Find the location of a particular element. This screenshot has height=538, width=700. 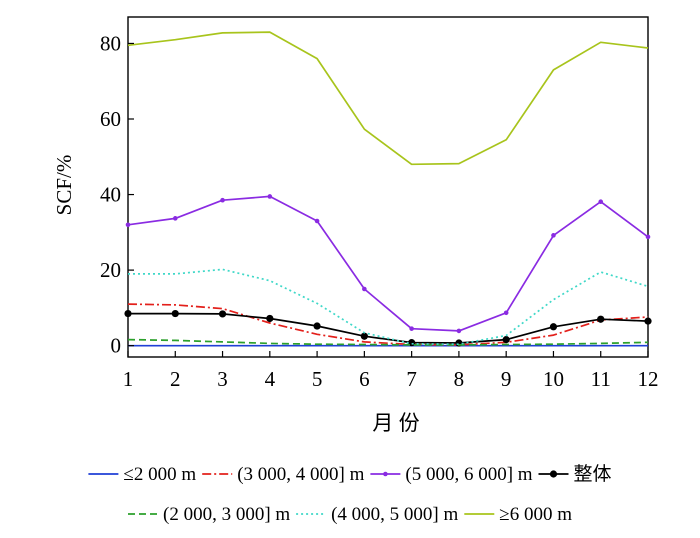

x-tick-label: 2 is located at coordinates (175, 379).